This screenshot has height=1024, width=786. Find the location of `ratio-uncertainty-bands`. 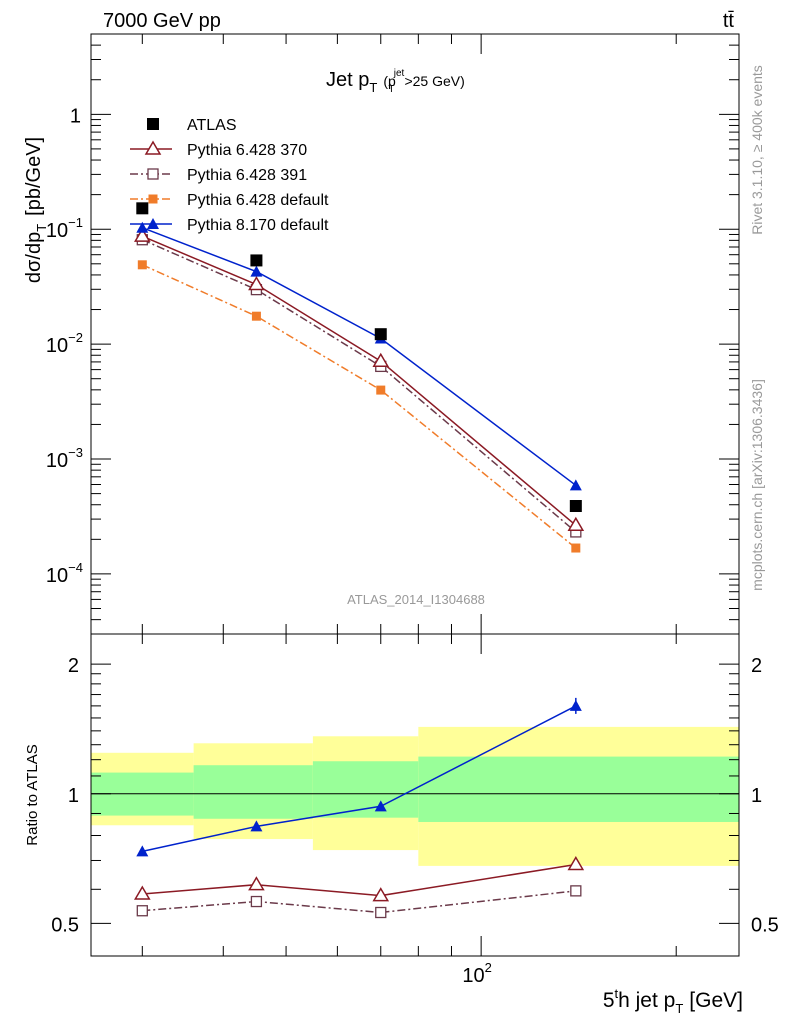

ratio-uncertainty-bands is located at coordinates (415, 796).